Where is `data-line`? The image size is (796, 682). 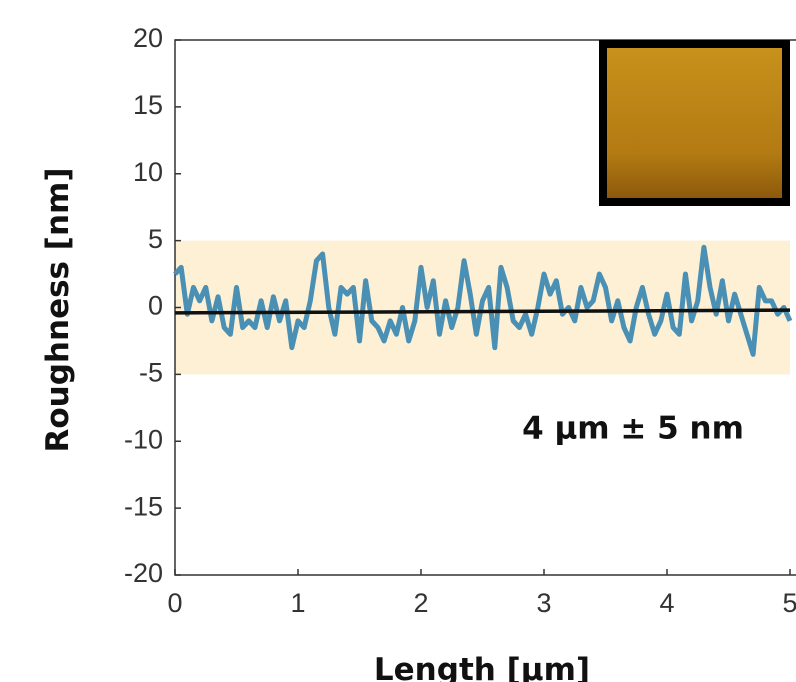
data-line is located at coordinates (482, 311).